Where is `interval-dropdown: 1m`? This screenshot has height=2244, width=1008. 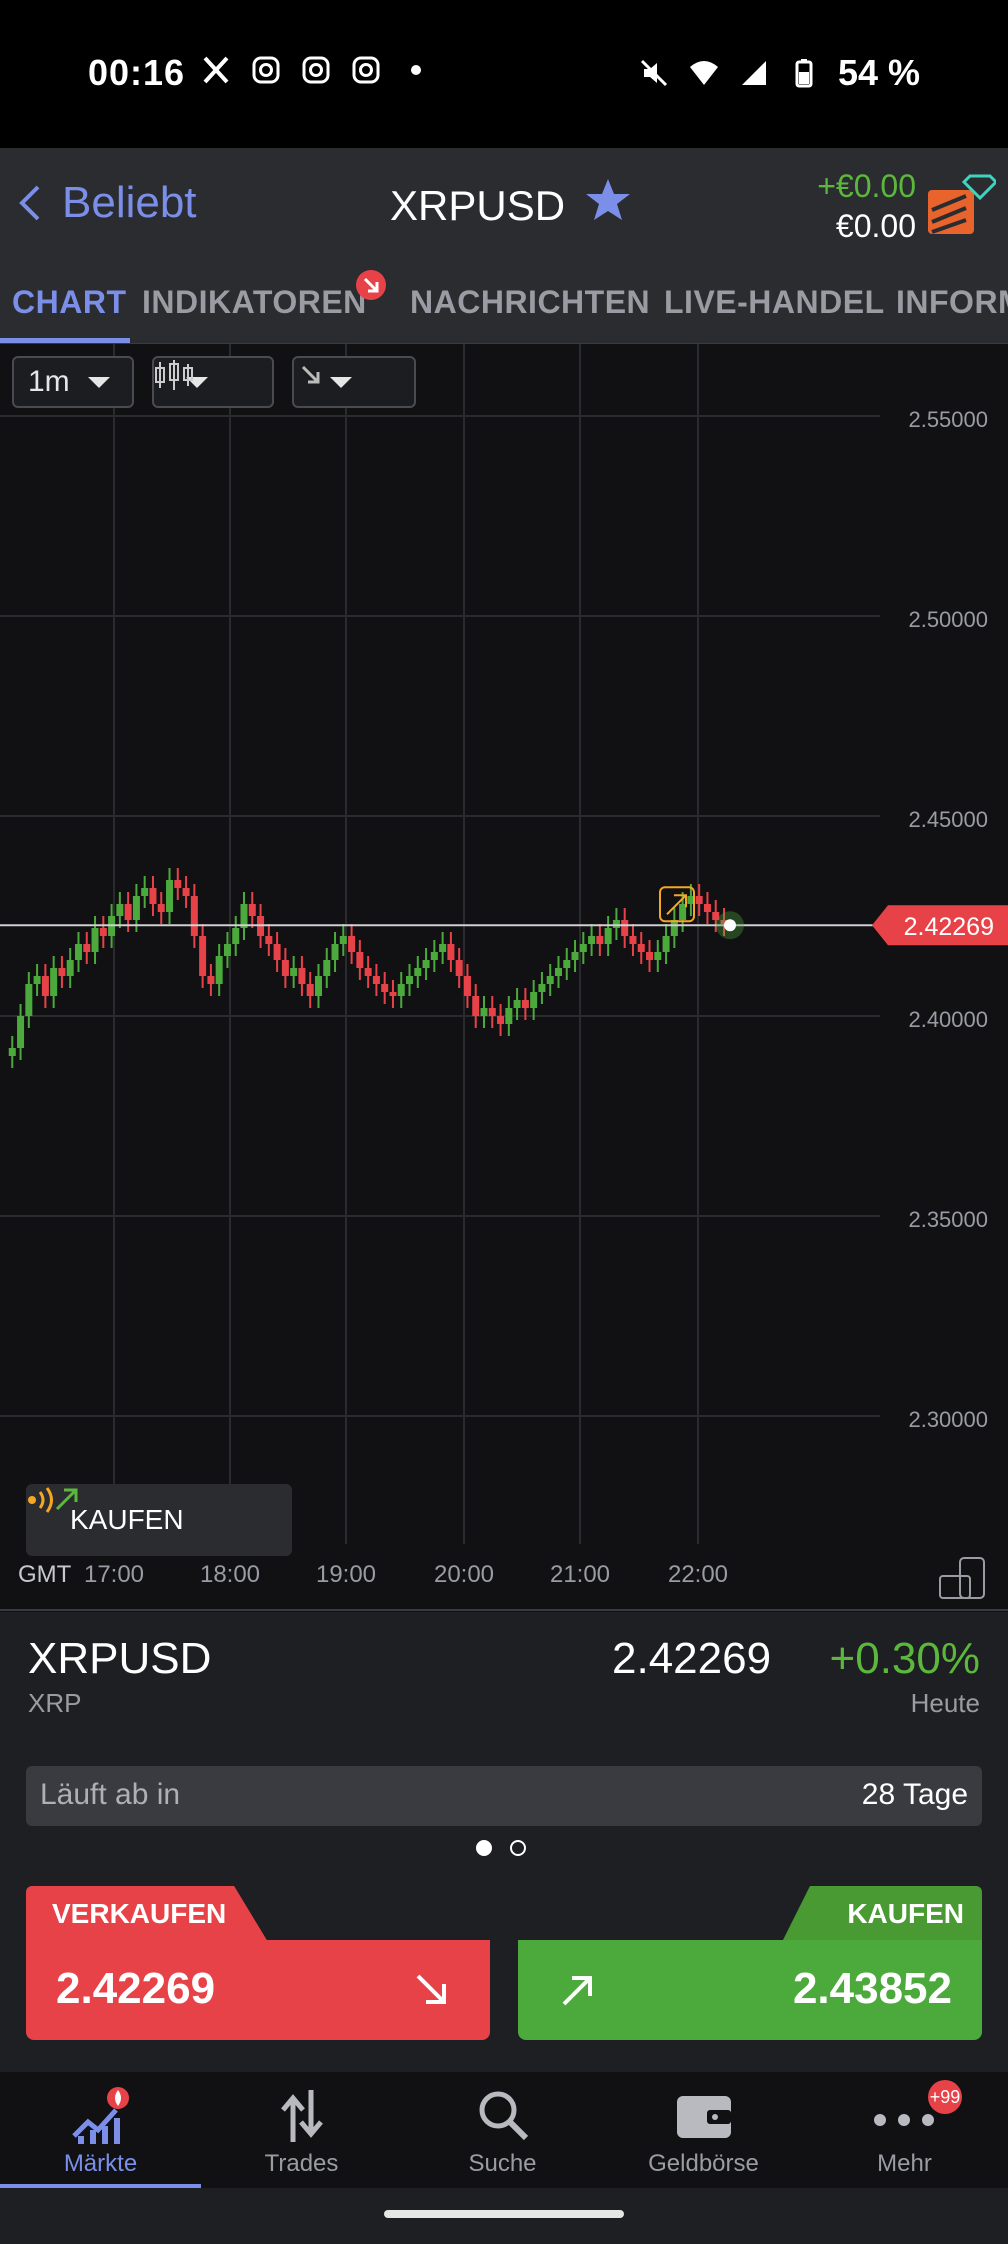
interval-dropdown: 1m is located at coordinates (73, 382).